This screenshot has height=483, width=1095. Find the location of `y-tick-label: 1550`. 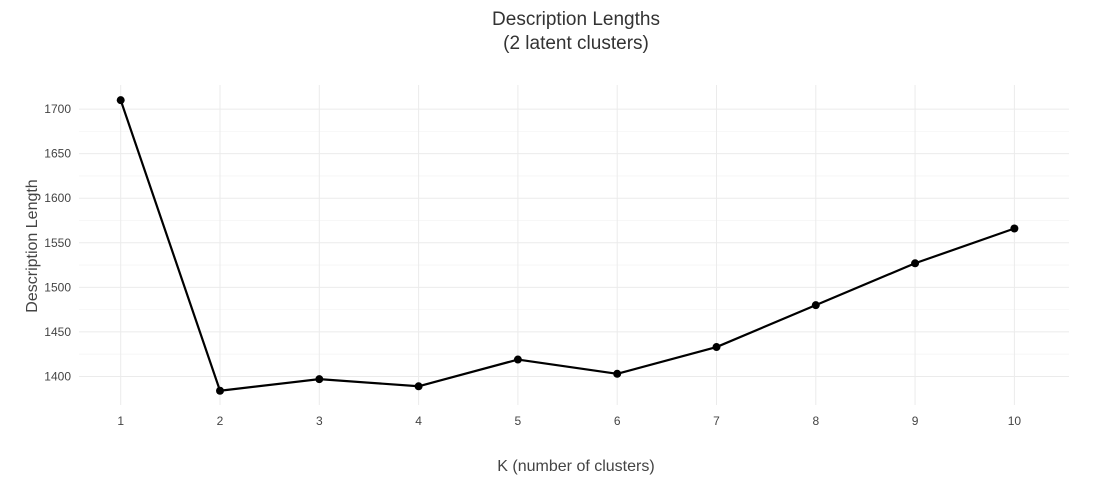

y-tick-label: 1550 is located at coordinates (57, 243).